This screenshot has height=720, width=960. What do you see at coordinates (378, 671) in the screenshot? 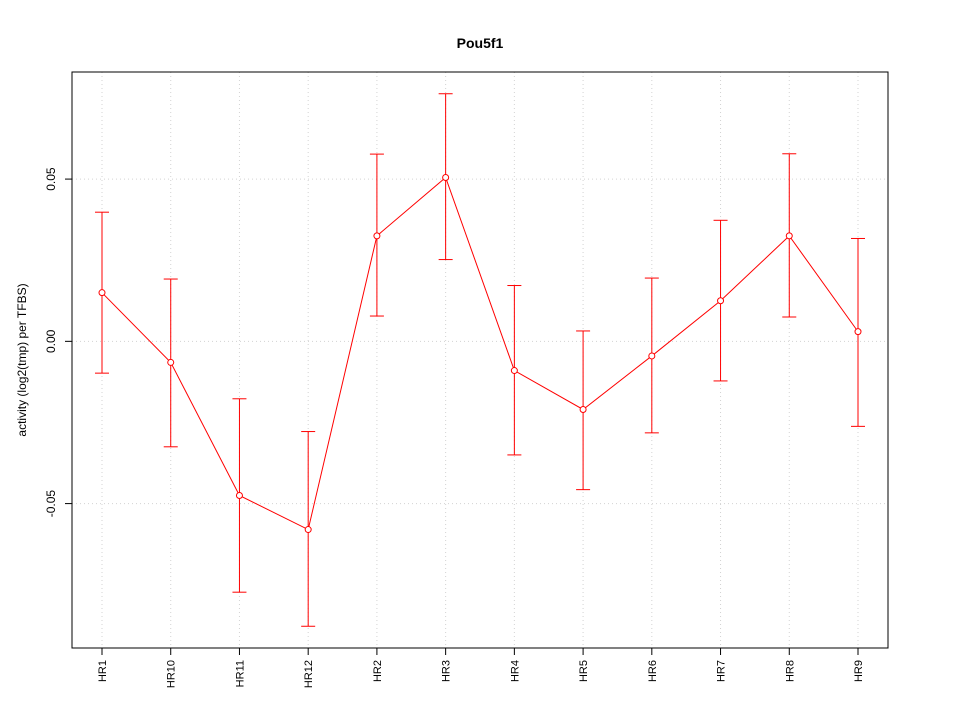
I see `x-tick-label: HR2` at bounding box center [378, 671].